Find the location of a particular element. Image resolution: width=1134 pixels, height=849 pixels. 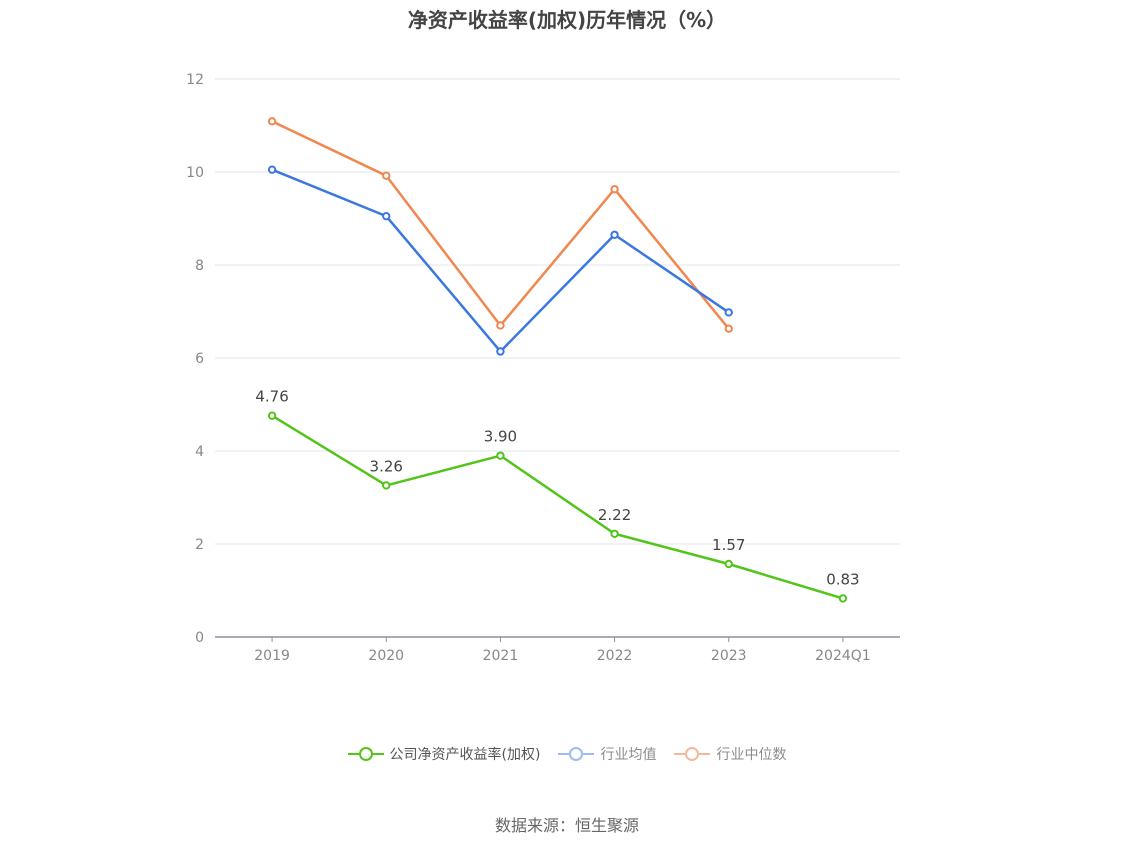

legend-marker-industry-mean is located at coordinates (576, 754).